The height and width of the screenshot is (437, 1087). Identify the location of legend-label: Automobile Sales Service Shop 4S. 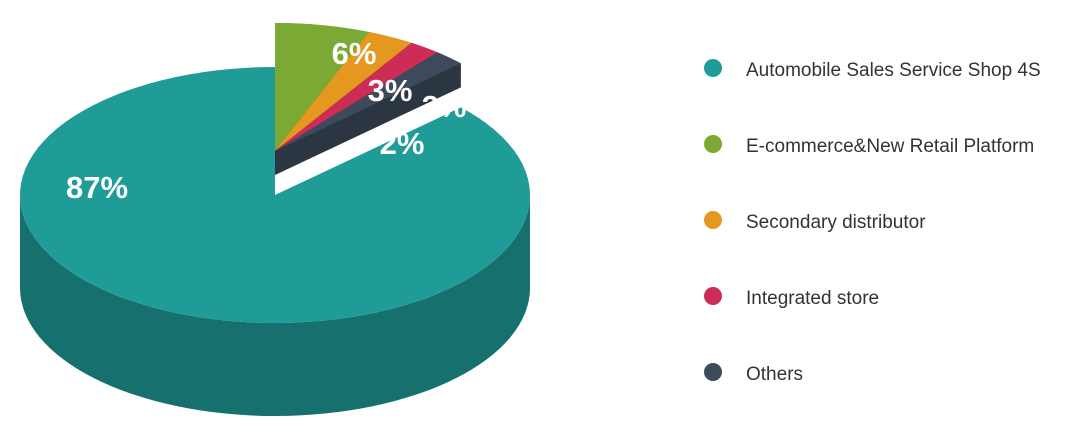
(893, 70).